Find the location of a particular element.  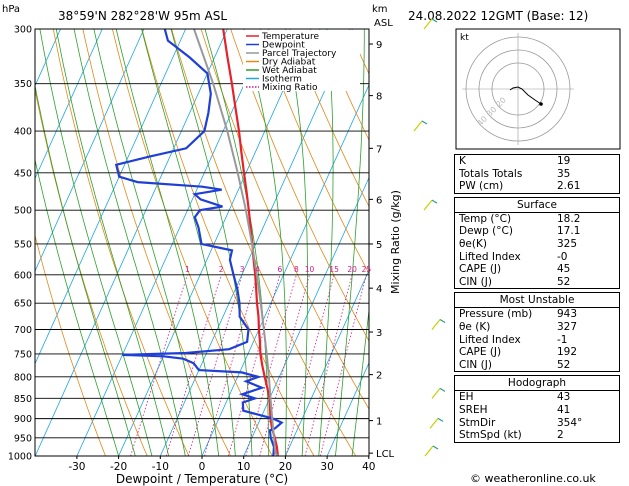

legend-label: Dewpoint is located at coordinates (283, 46).